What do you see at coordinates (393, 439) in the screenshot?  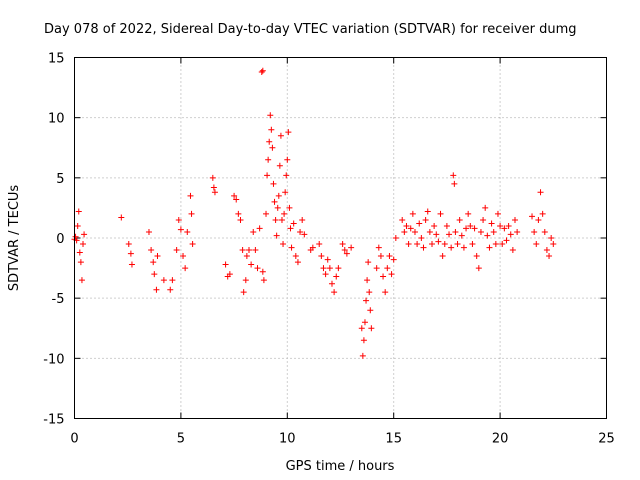 I see `x-tick-label: 15` at bounding box center [393, 439].